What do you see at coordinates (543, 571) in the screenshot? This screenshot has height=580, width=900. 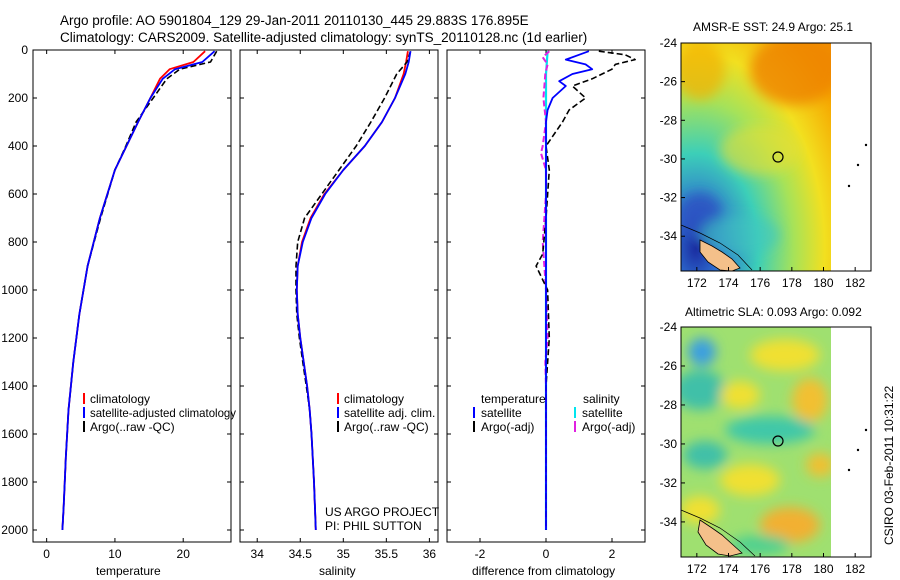 I see `difference-xlabel: difference from climatology` at bounding box center [543, 571].